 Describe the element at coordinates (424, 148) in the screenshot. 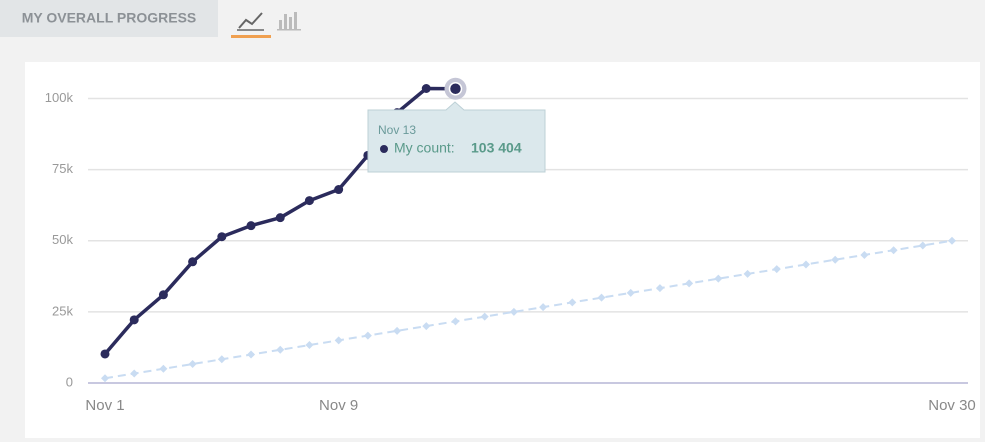

I see `tooltip-label: My count:` at that location.